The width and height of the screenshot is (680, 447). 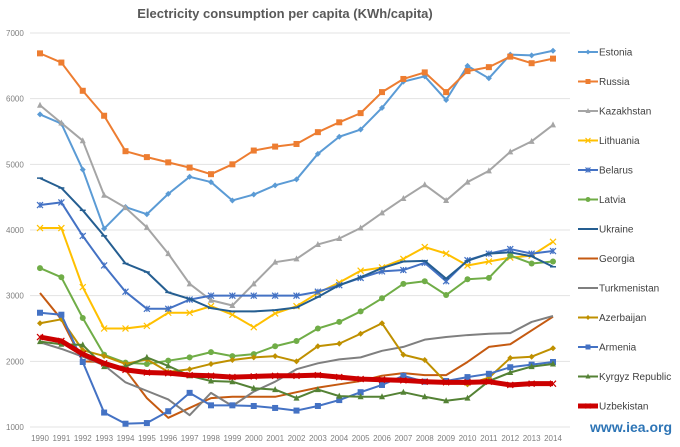 I want to click on series-uzbekistan, so click(x=296, y=361).